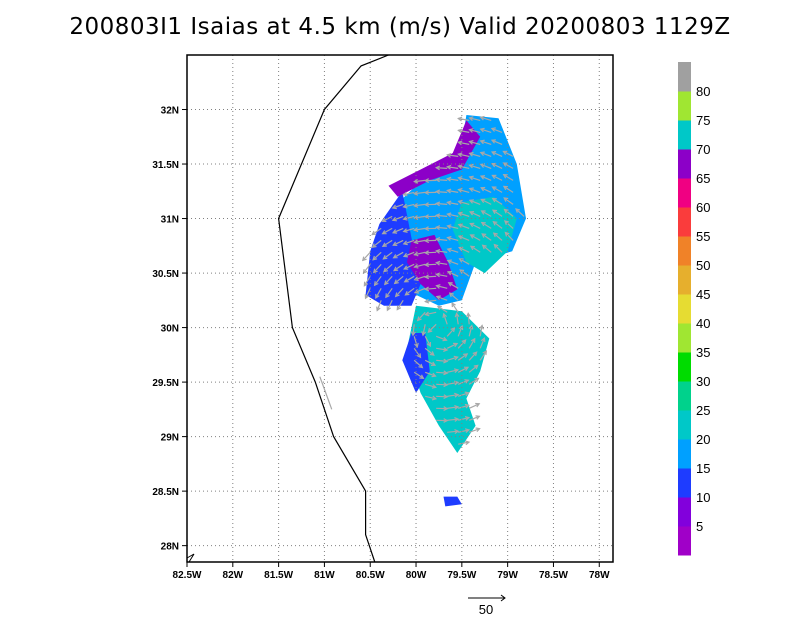 The image size is (800, 618). What do you see at coordinates (170, 329) in the screenshot?
I see `y-tick-label: 30N` at bounding box center [170, 329].